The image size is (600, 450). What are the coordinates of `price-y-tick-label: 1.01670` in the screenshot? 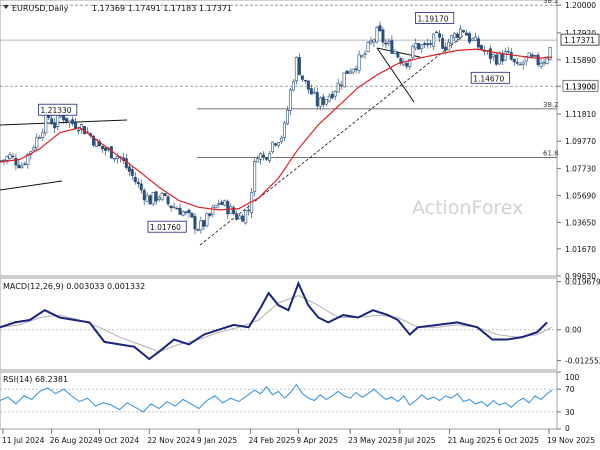 It's located at (580, 249).